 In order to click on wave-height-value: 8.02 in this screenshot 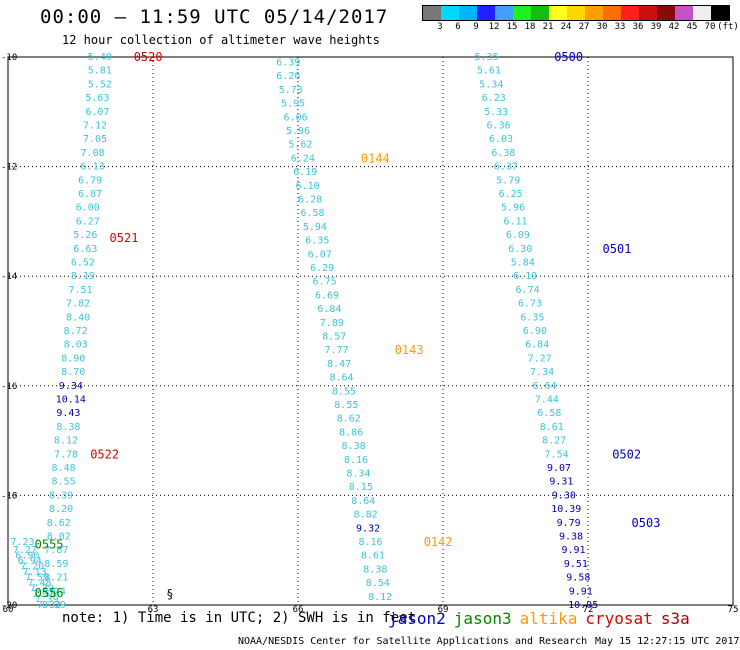, I will do `click(59, 537)`.